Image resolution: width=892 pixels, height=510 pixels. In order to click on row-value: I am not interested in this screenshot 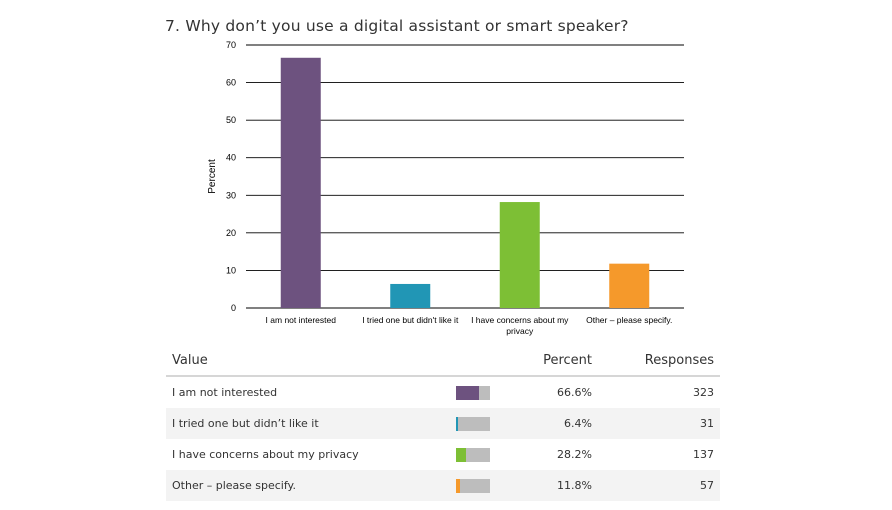, I will do `click(225, 392)`.